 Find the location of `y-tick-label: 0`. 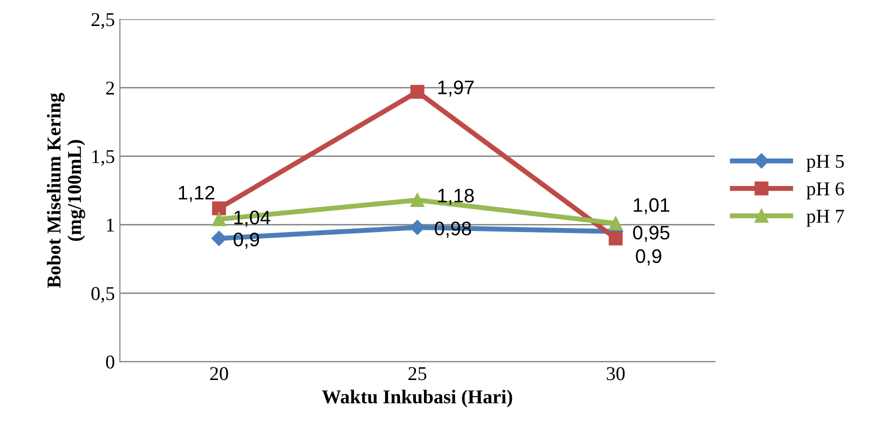

y-tick-label: 0 is located at coordinates (110, 362).